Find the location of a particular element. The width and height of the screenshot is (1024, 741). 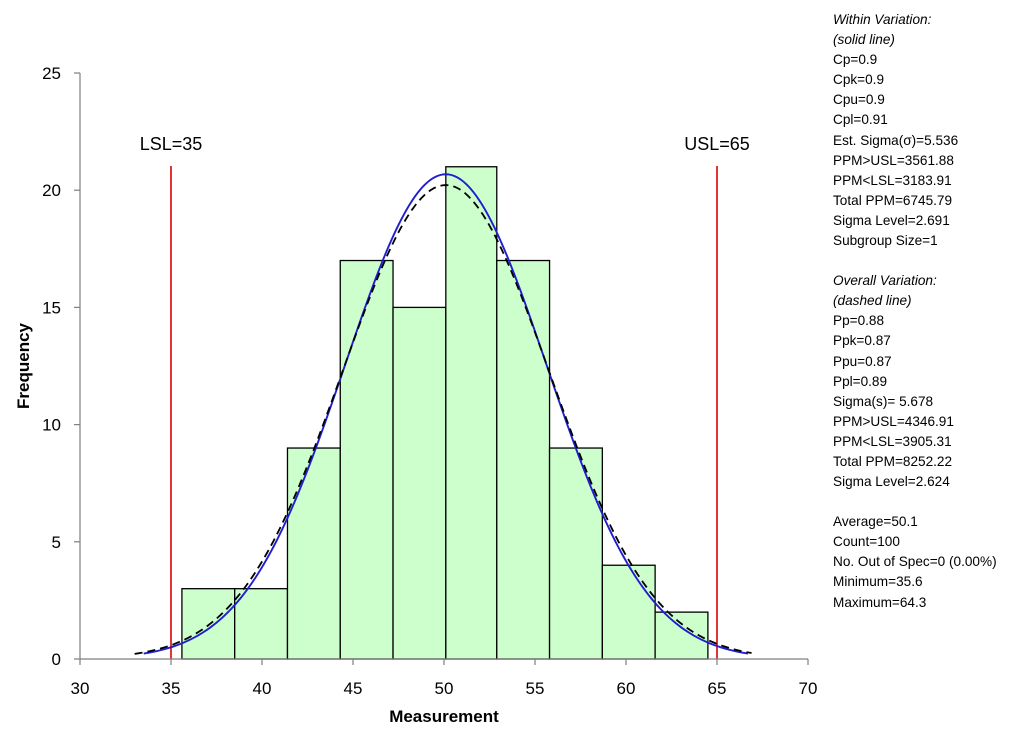

x-tick-label: 30 is located at coordinates (80, 688).